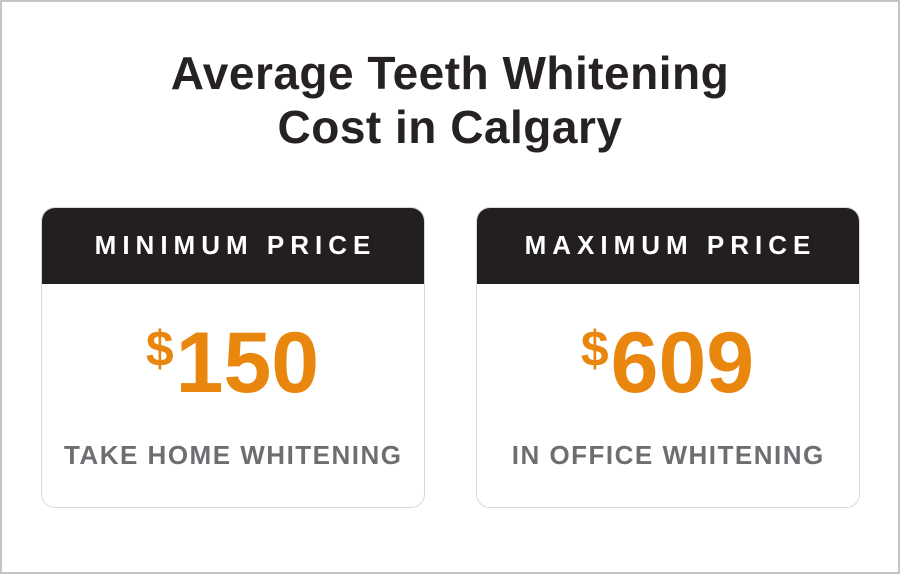 This screenshot has width=900, height=574. I want to click on page-title-line-2: Cost in Calgary, so click(450, 127).